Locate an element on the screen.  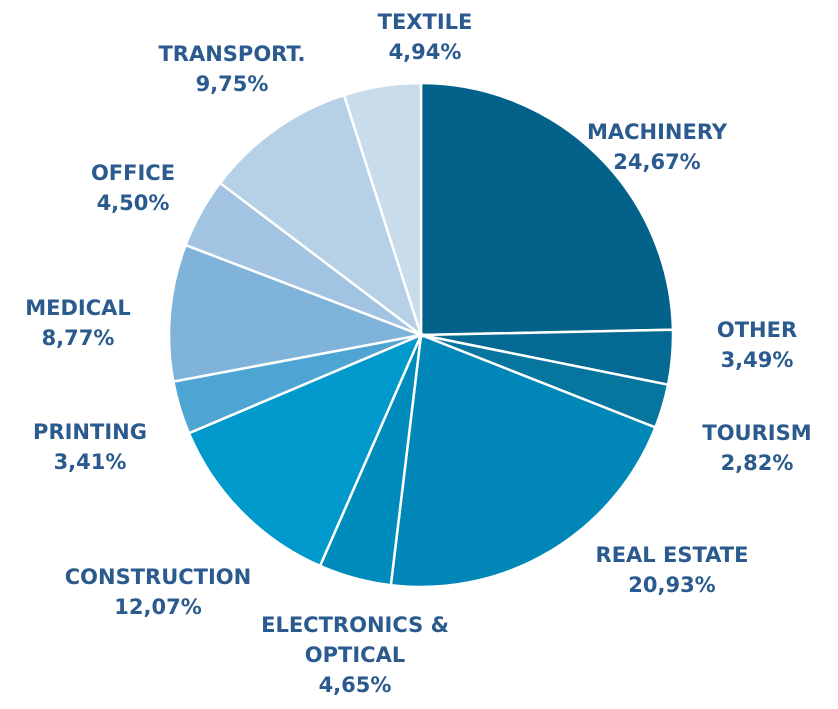
category-name: TEXTILE is located at coordinates (425, 22).